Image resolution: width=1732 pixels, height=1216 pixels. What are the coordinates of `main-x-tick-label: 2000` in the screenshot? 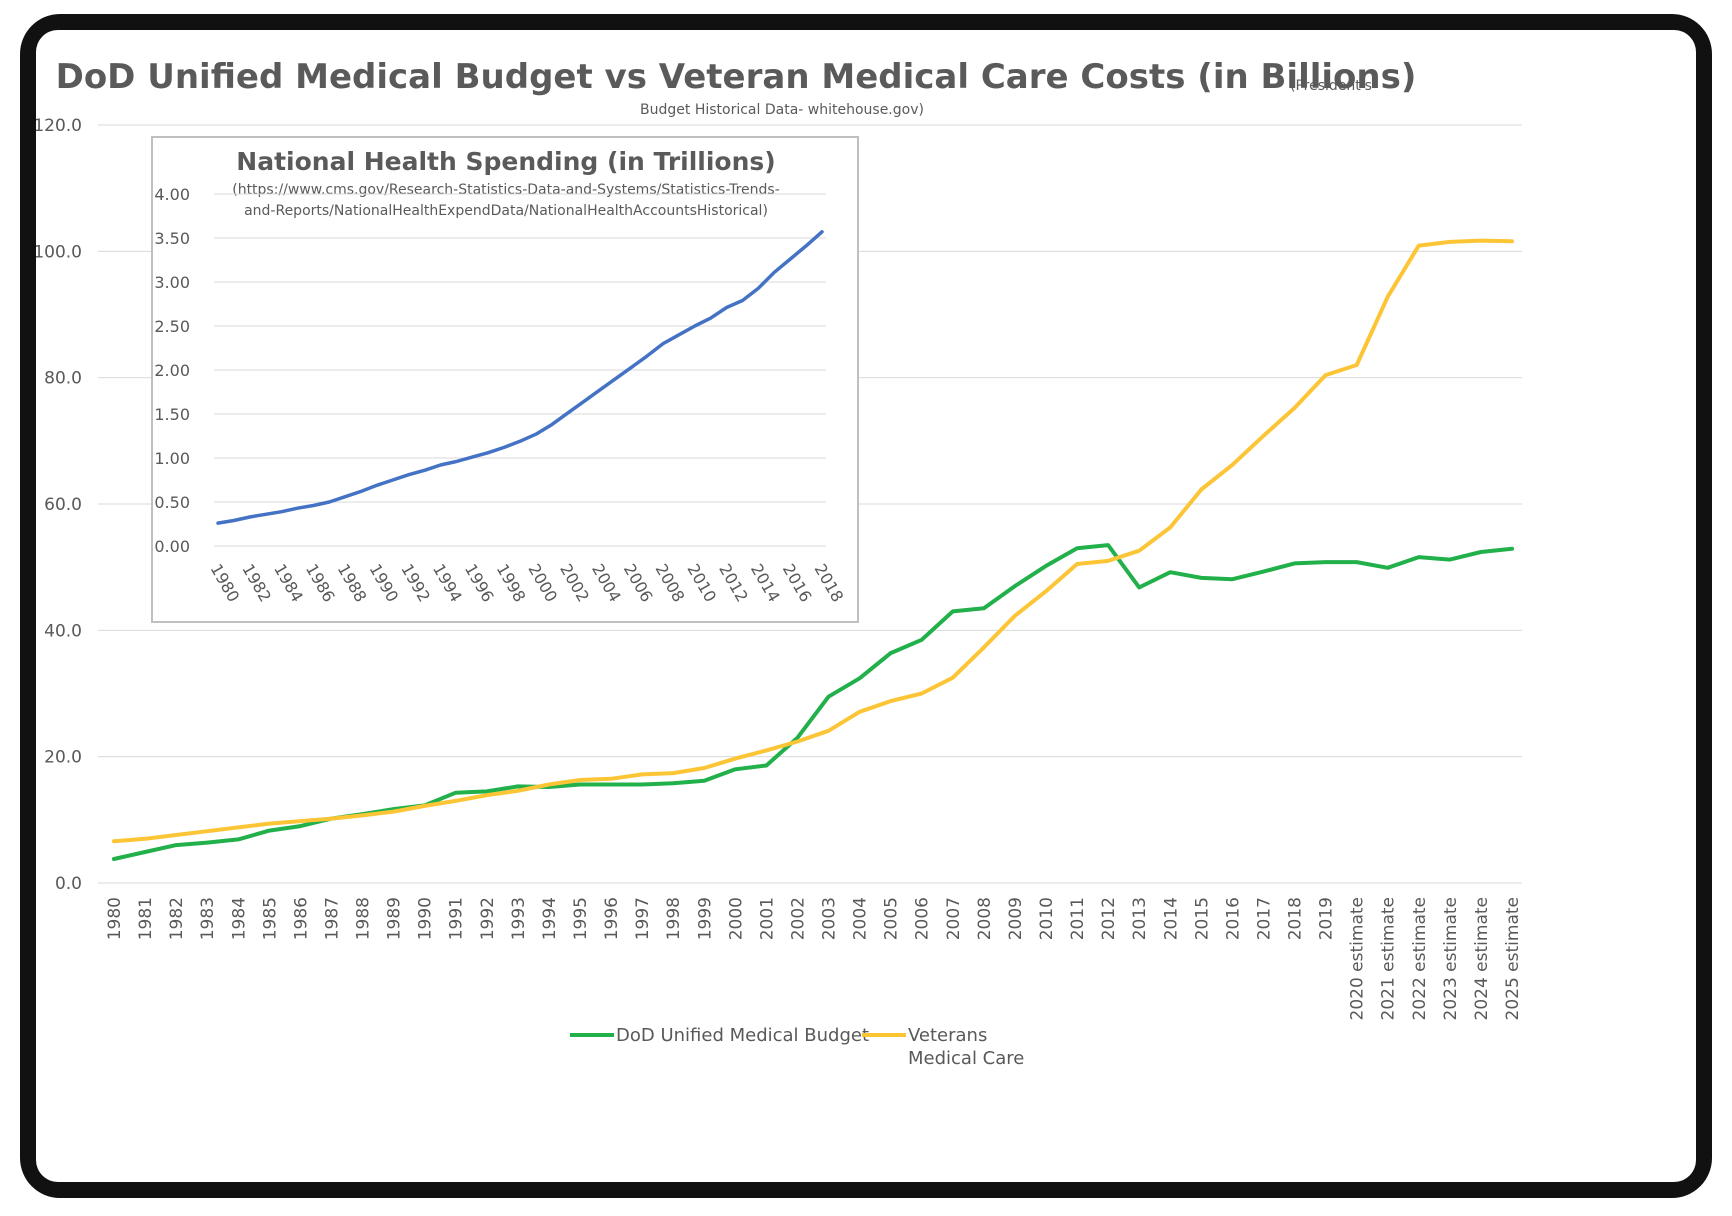 It's located at (736, 918).